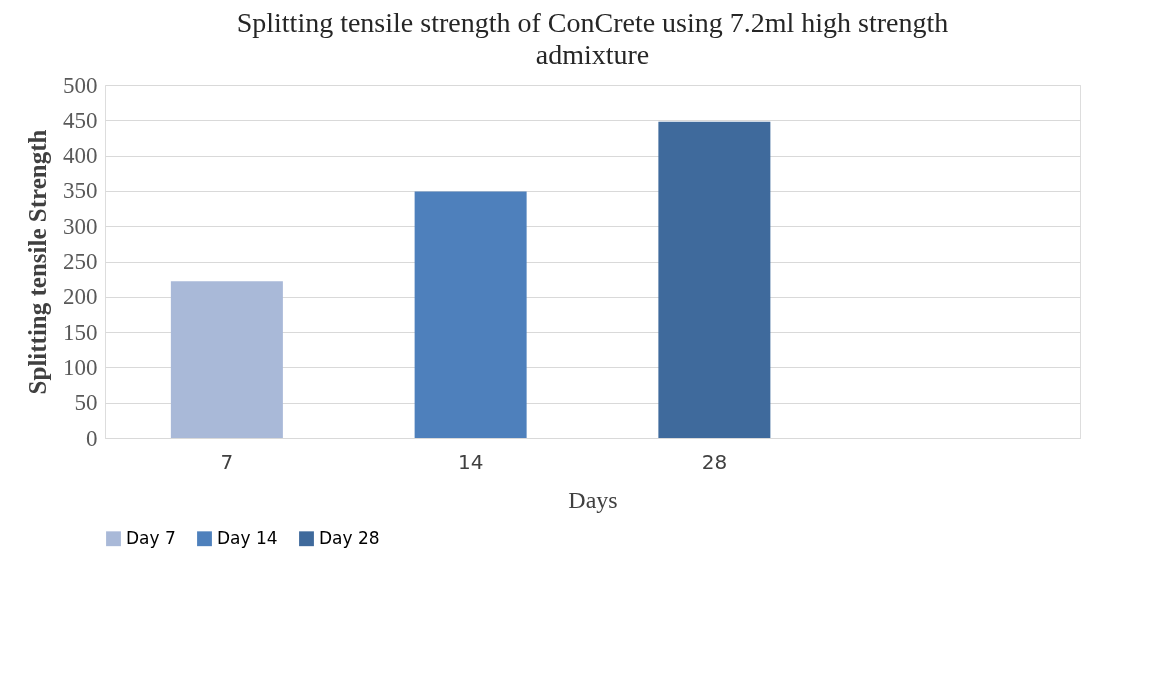  I want to click on y-tick-label: 500, so click(80, 85).